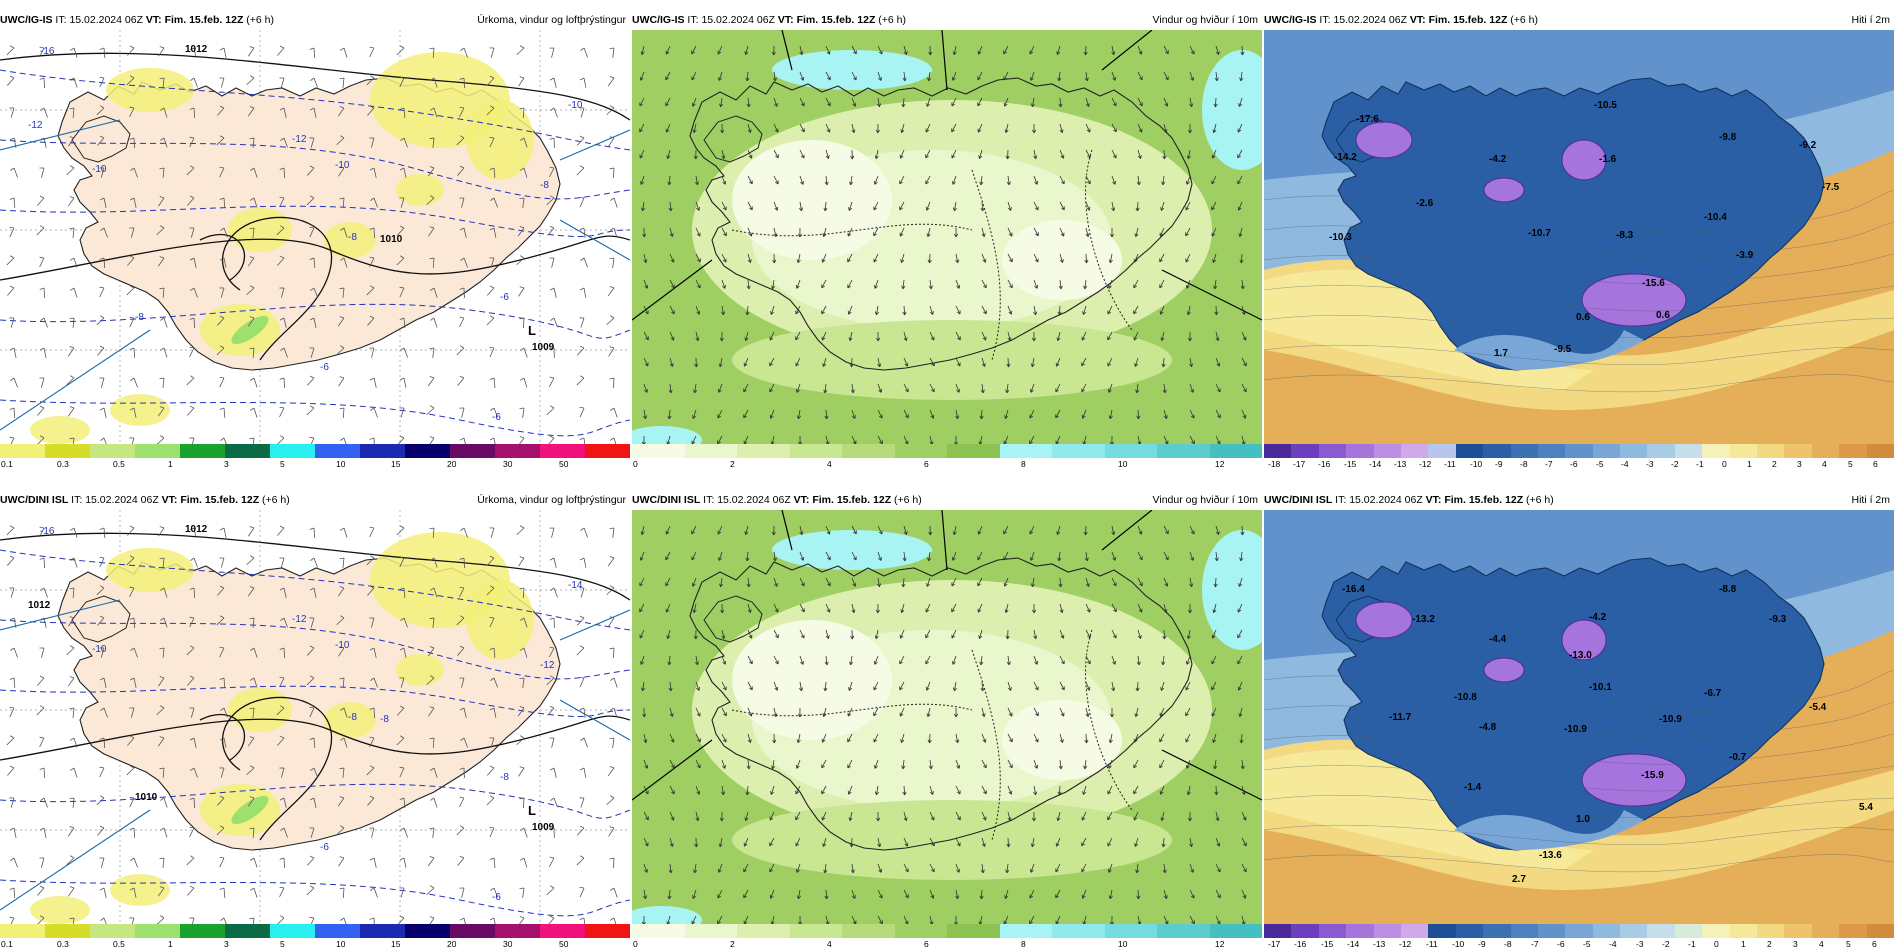  What do you see at coordinates (1738, 757) in the screenshot?
I see `temperature-label: -0.7` at bounding box center [1738, 757].